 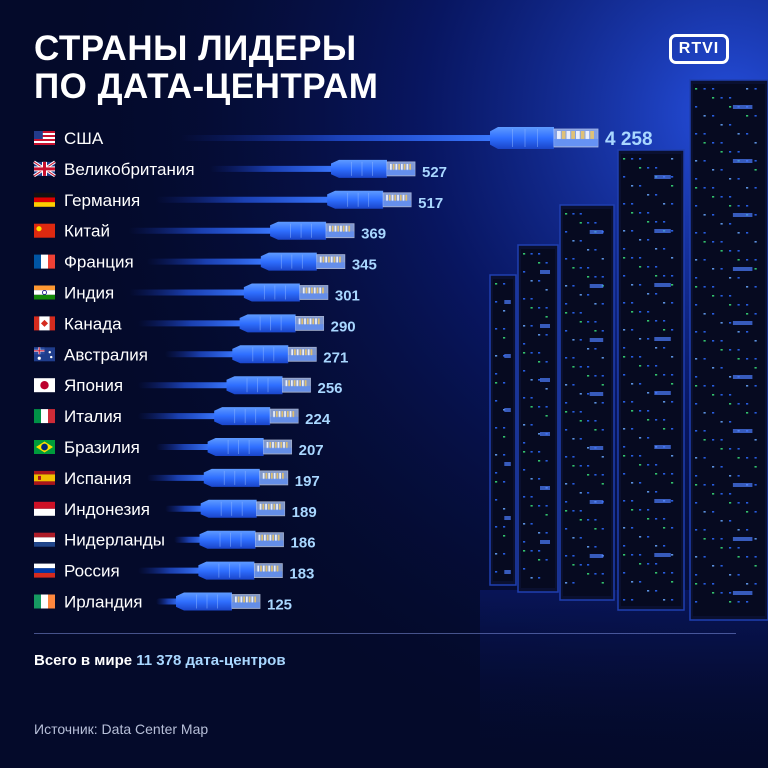 I want to click on flag-jp-icon, so click(x=44, y=385).